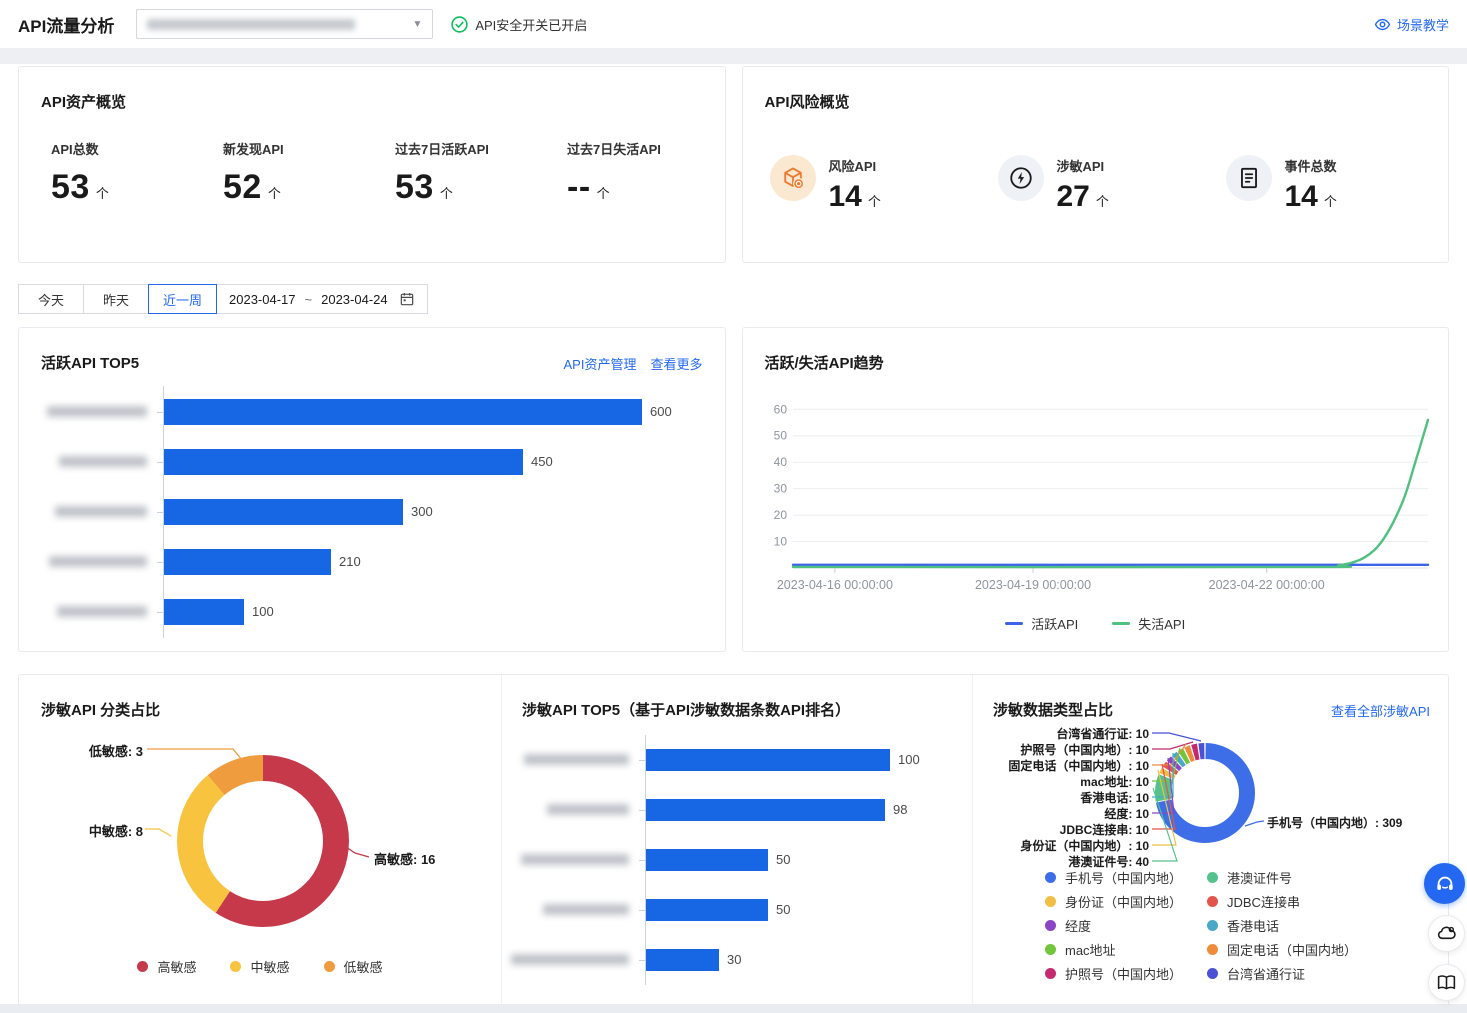 Image resolution: width=1467 pixels, height=1013 pixels. What do you see at coordinates (1126, 949) in the screenshot?
I see `type-legend-item: mac地址` at bounding box center [1126, 949].